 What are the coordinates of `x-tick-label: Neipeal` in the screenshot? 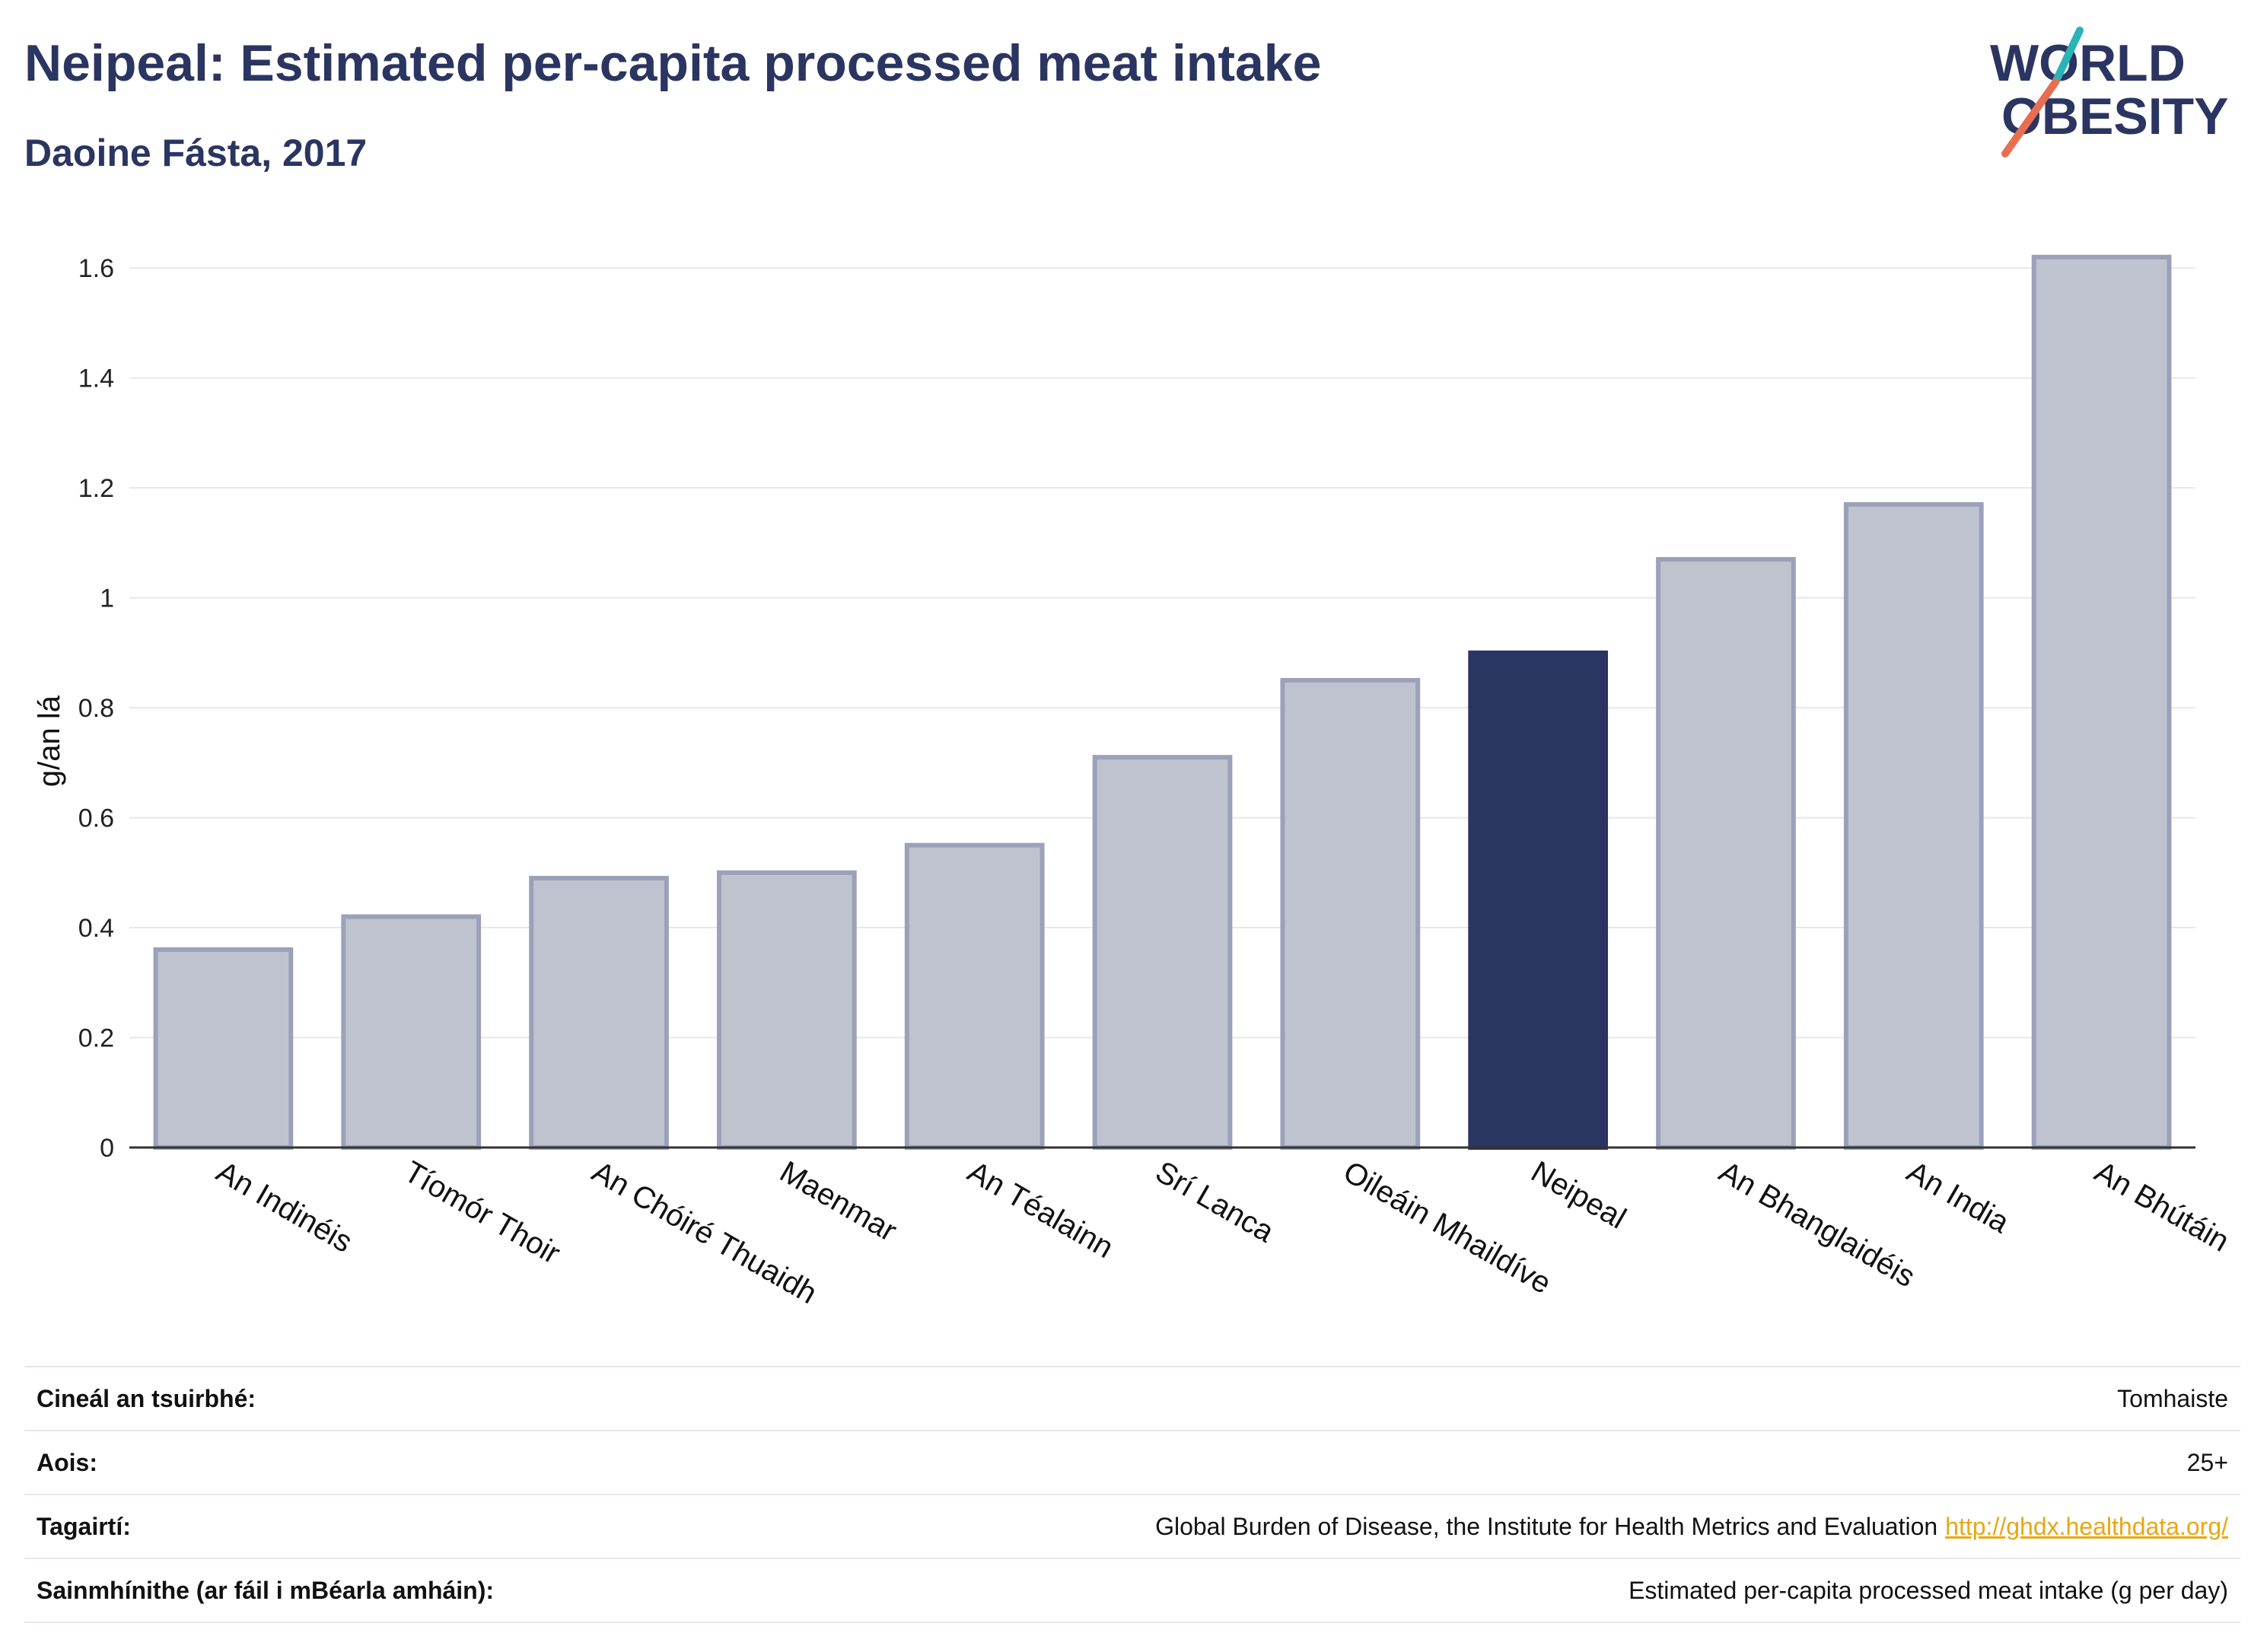 It's located at (1579, 1195).